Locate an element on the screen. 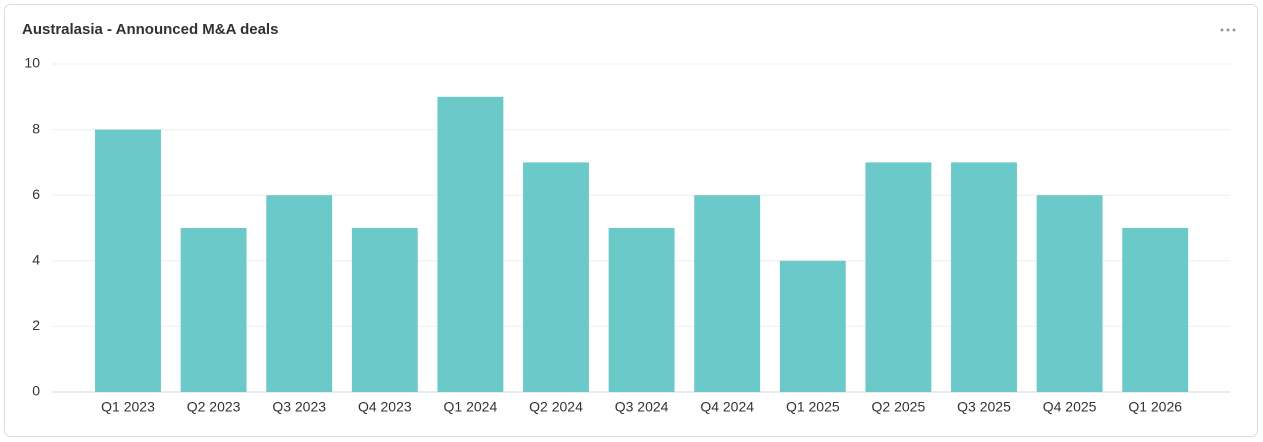 Image resolution: width=1263 pixels, height=442 pixels. y-tick-label: 4 is located at coordinates (36, 260).